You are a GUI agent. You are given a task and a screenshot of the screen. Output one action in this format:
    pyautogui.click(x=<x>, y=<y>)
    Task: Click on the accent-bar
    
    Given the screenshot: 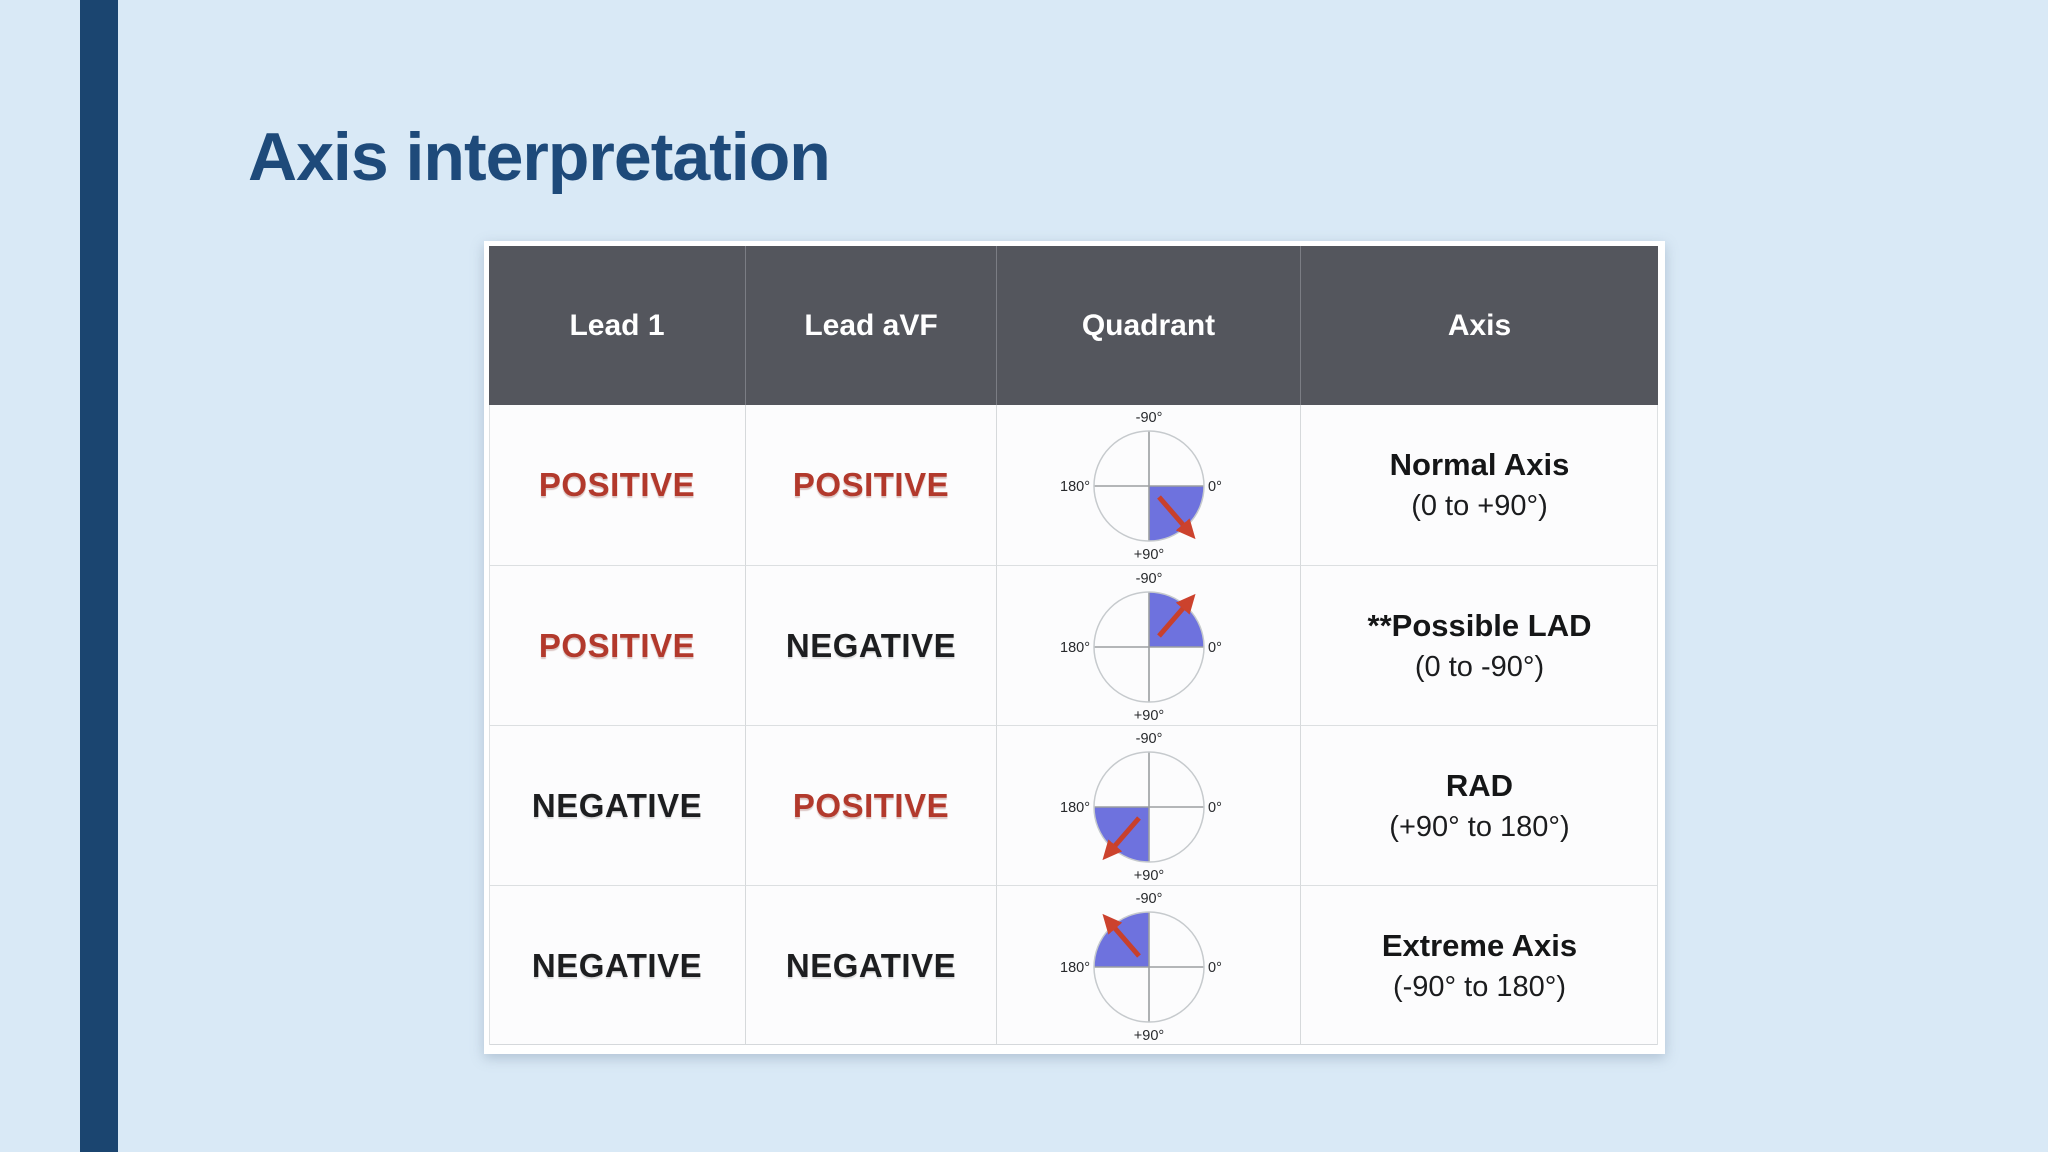 What is the action you would take?
    pyautogui.click(x=99, y=576)
    